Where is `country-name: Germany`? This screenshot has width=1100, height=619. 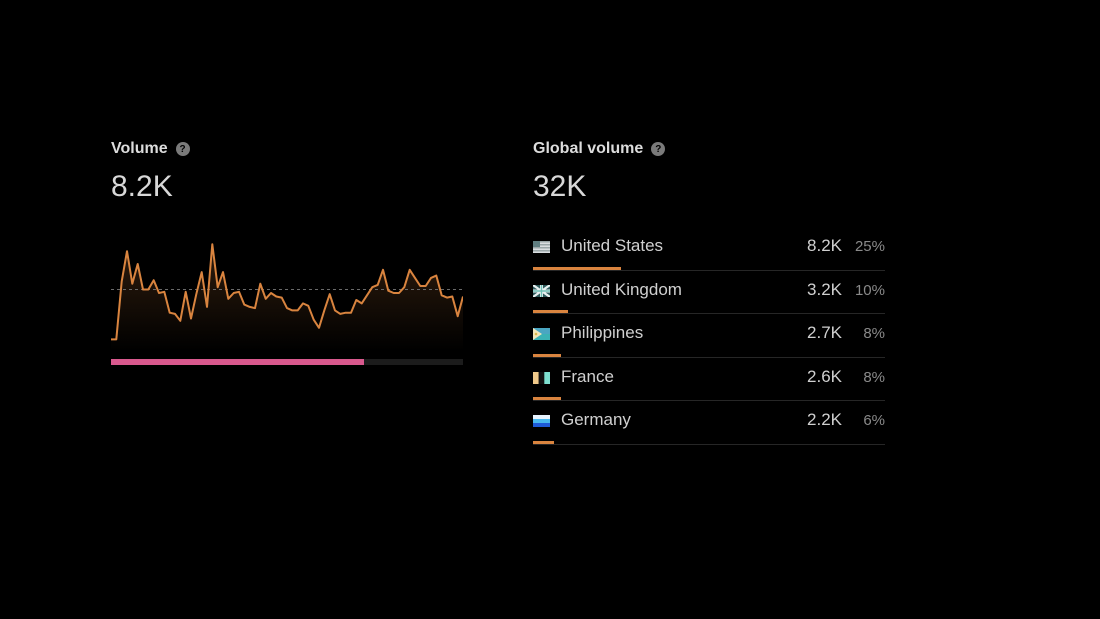
country-name: Germany is located at coordinates (596, 420).